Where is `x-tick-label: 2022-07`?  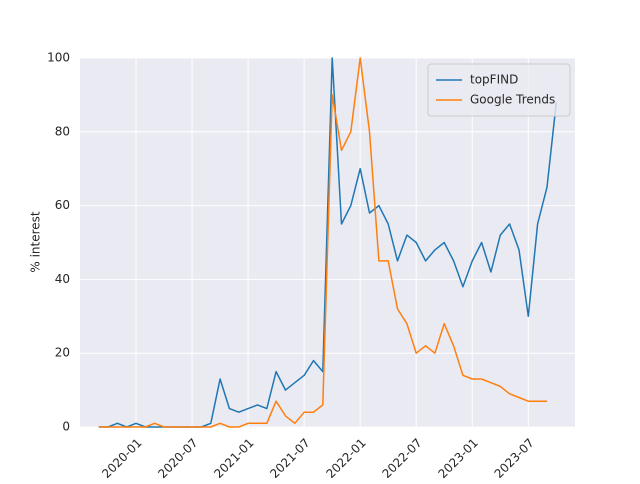 x-tick-label: 2022-07 is located at coordinates (401, 458).